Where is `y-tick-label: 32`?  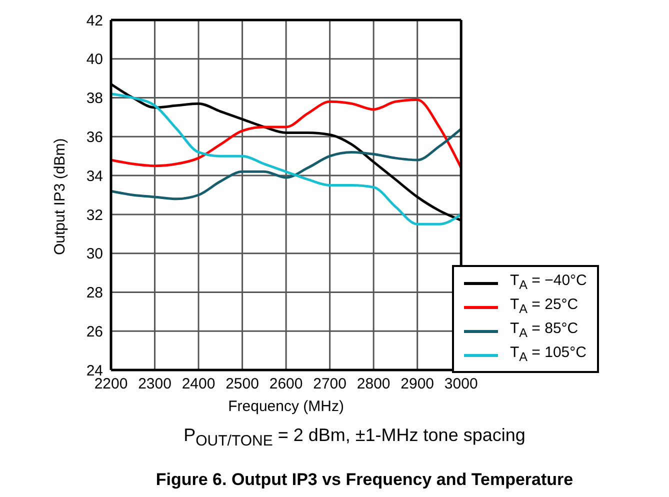
y-tick-label: 32 is located at coordinates (94, 215).